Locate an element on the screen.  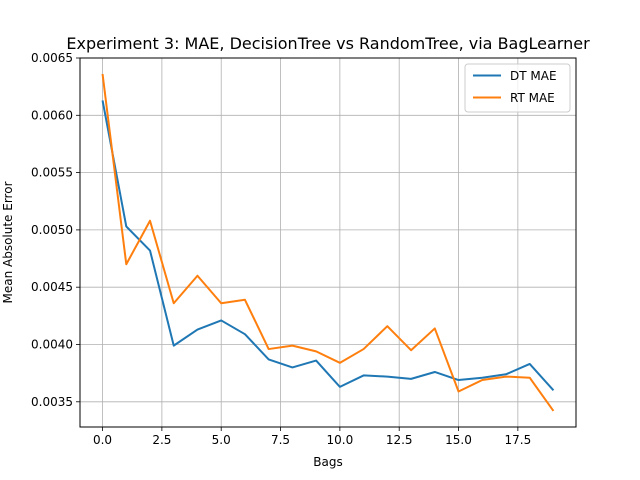
y-tick-label: 0.0060 is located at coordinates (52, 115).